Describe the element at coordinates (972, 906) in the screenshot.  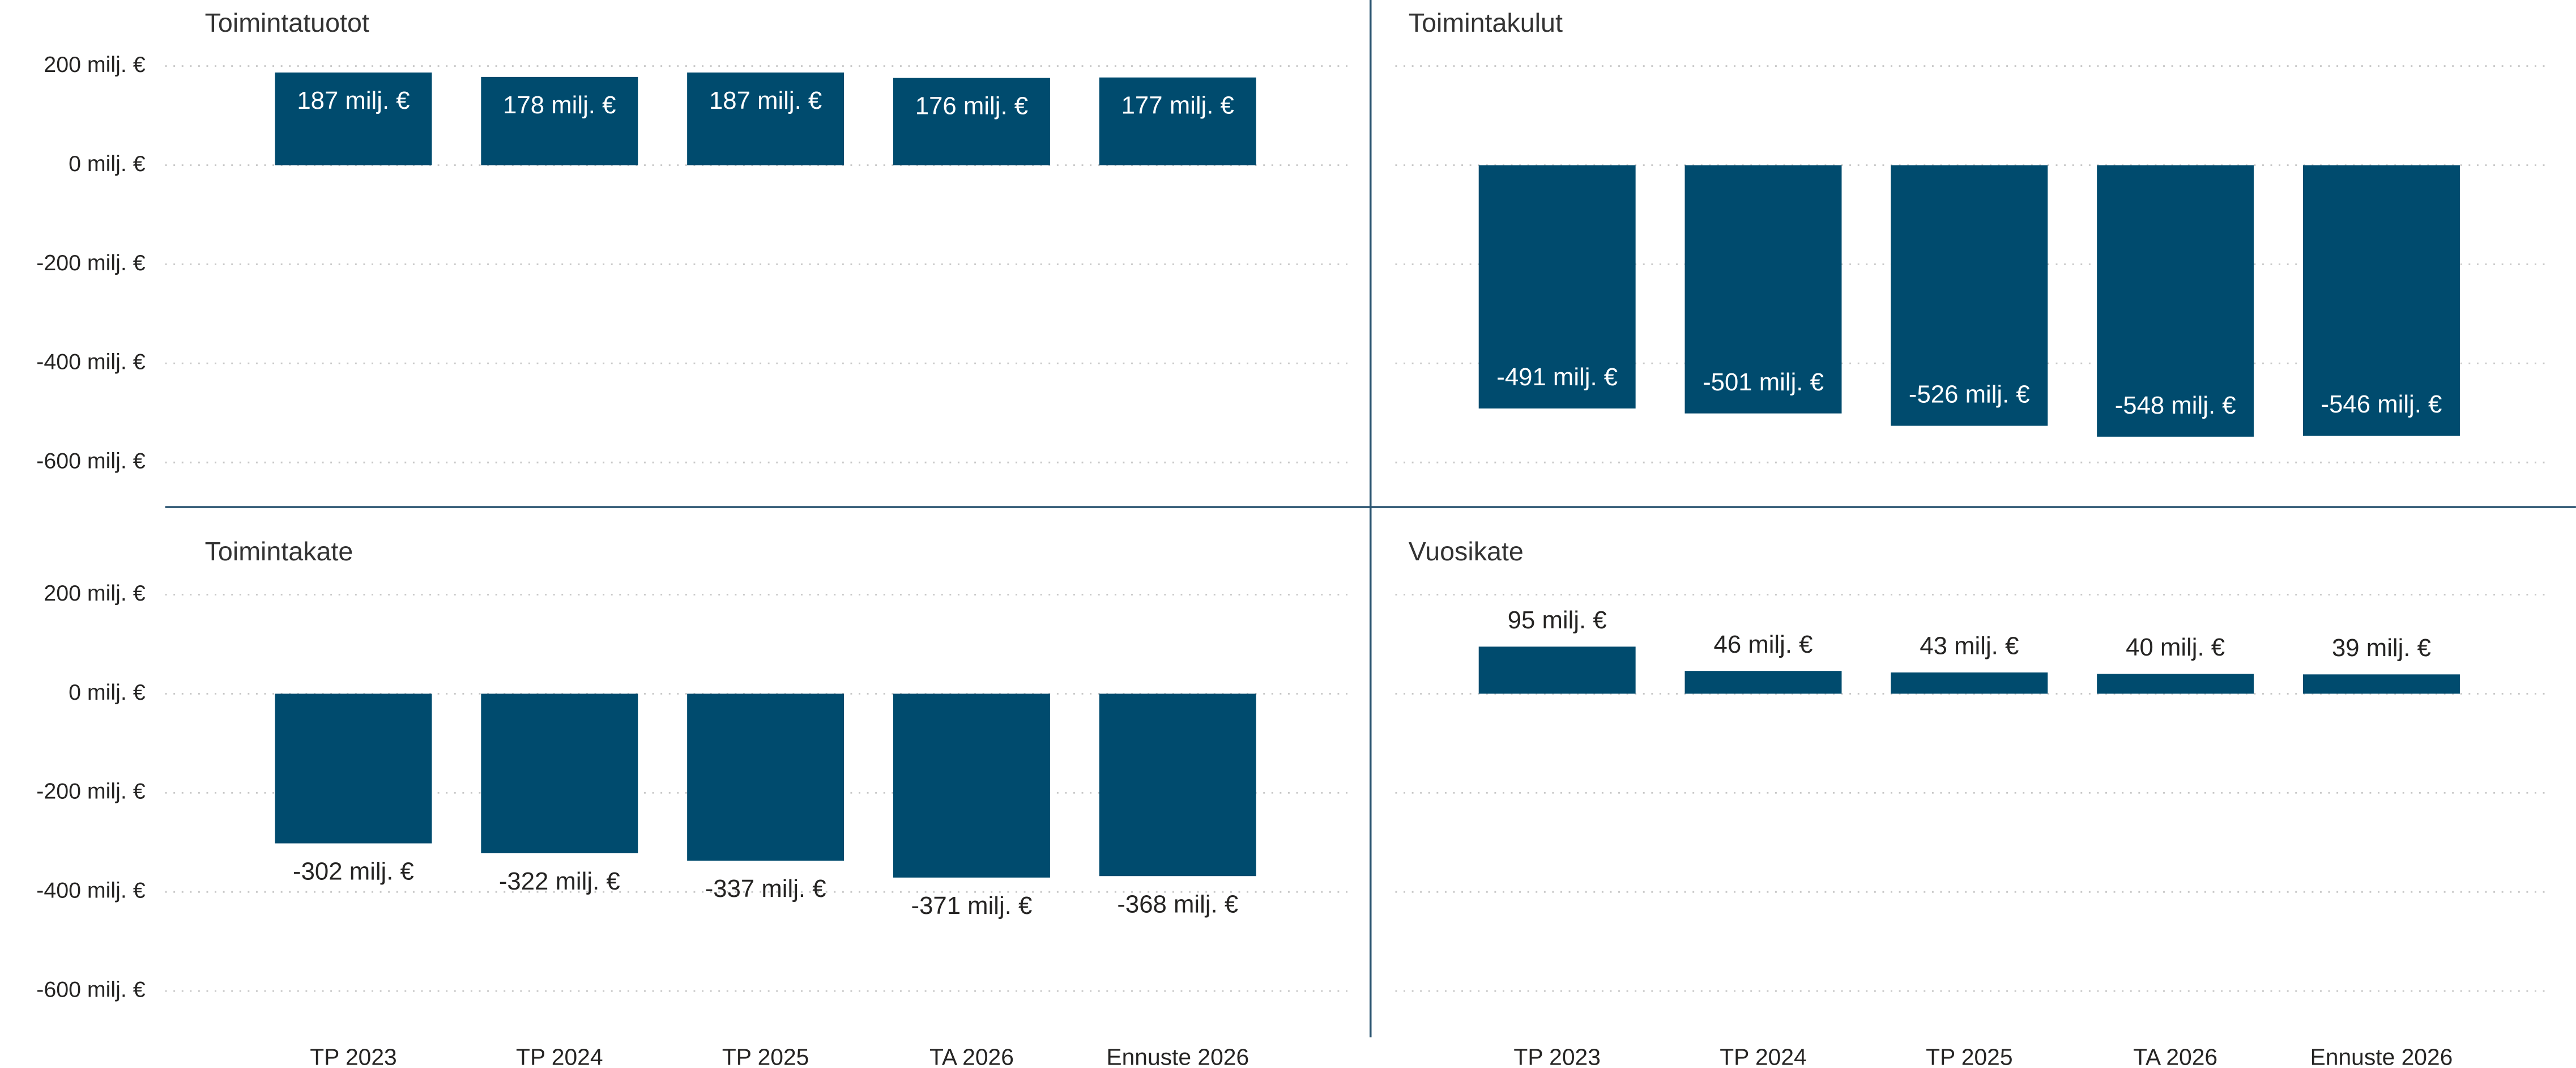
I see `data-label: -371 milj. €` at that location.